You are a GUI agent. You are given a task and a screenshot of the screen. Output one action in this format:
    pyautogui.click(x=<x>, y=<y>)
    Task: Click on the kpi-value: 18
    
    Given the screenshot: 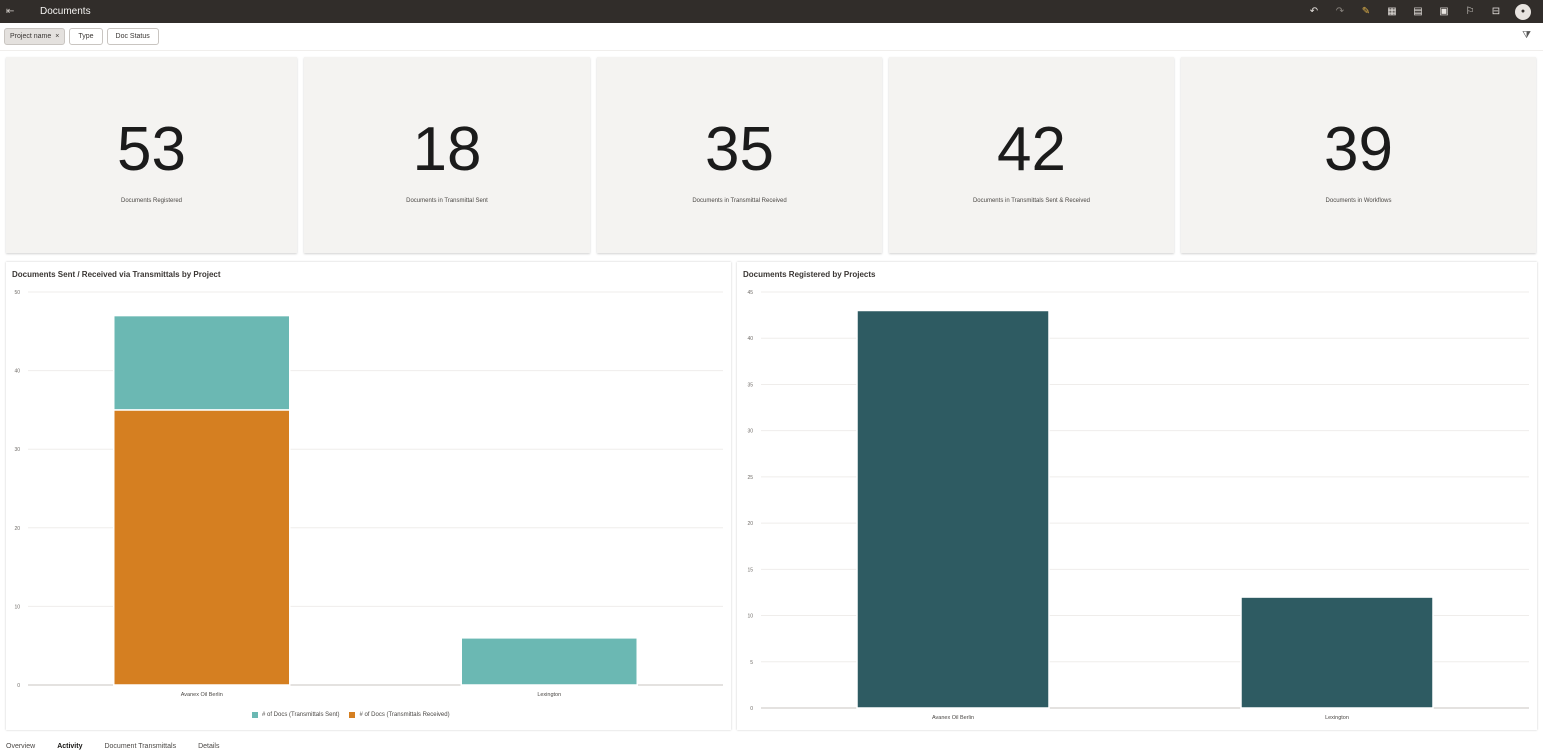 What is the action you would take?
    pyautogui.click(x=447, y=149)
    